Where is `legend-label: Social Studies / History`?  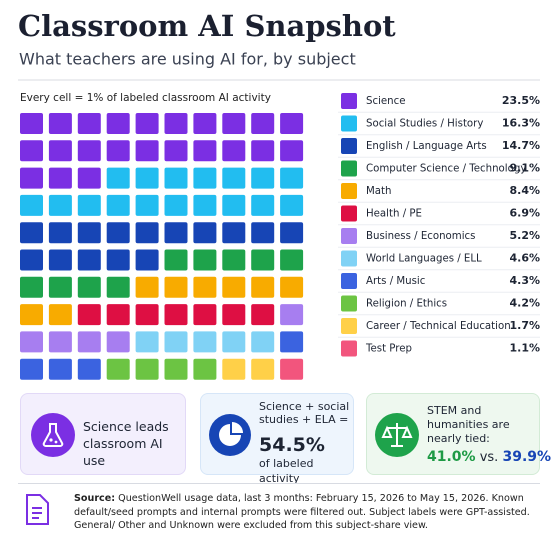
legend-label: Social Studies / History is located at coordinates (424, 124).